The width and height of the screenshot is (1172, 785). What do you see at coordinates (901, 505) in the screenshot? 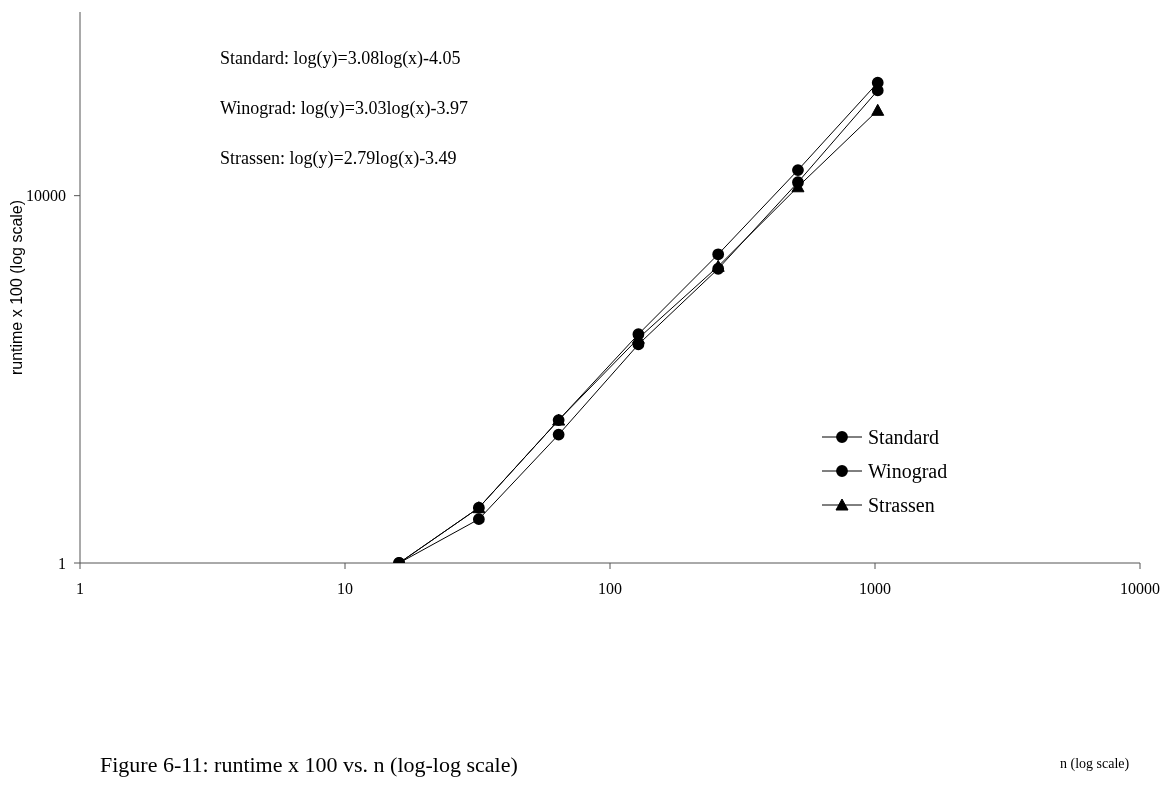
I see `legend-label: Strassen` at bounding box center [901, 505].